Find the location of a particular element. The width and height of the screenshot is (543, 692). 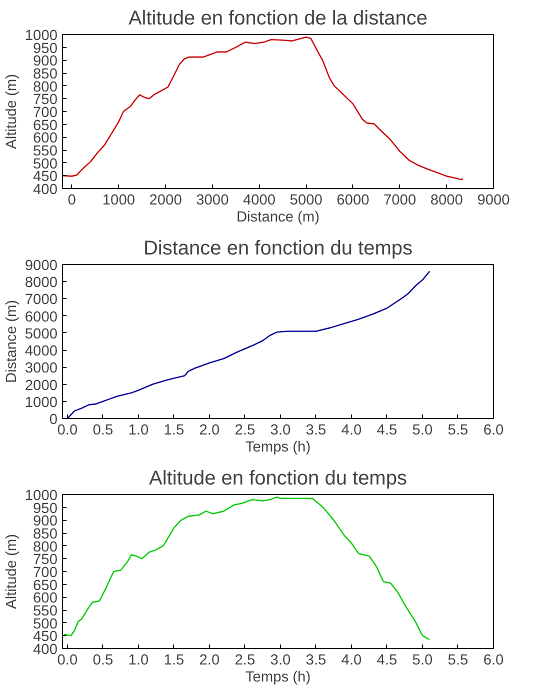

y-tick-label: 2000 is located at coordinates (41, 386).